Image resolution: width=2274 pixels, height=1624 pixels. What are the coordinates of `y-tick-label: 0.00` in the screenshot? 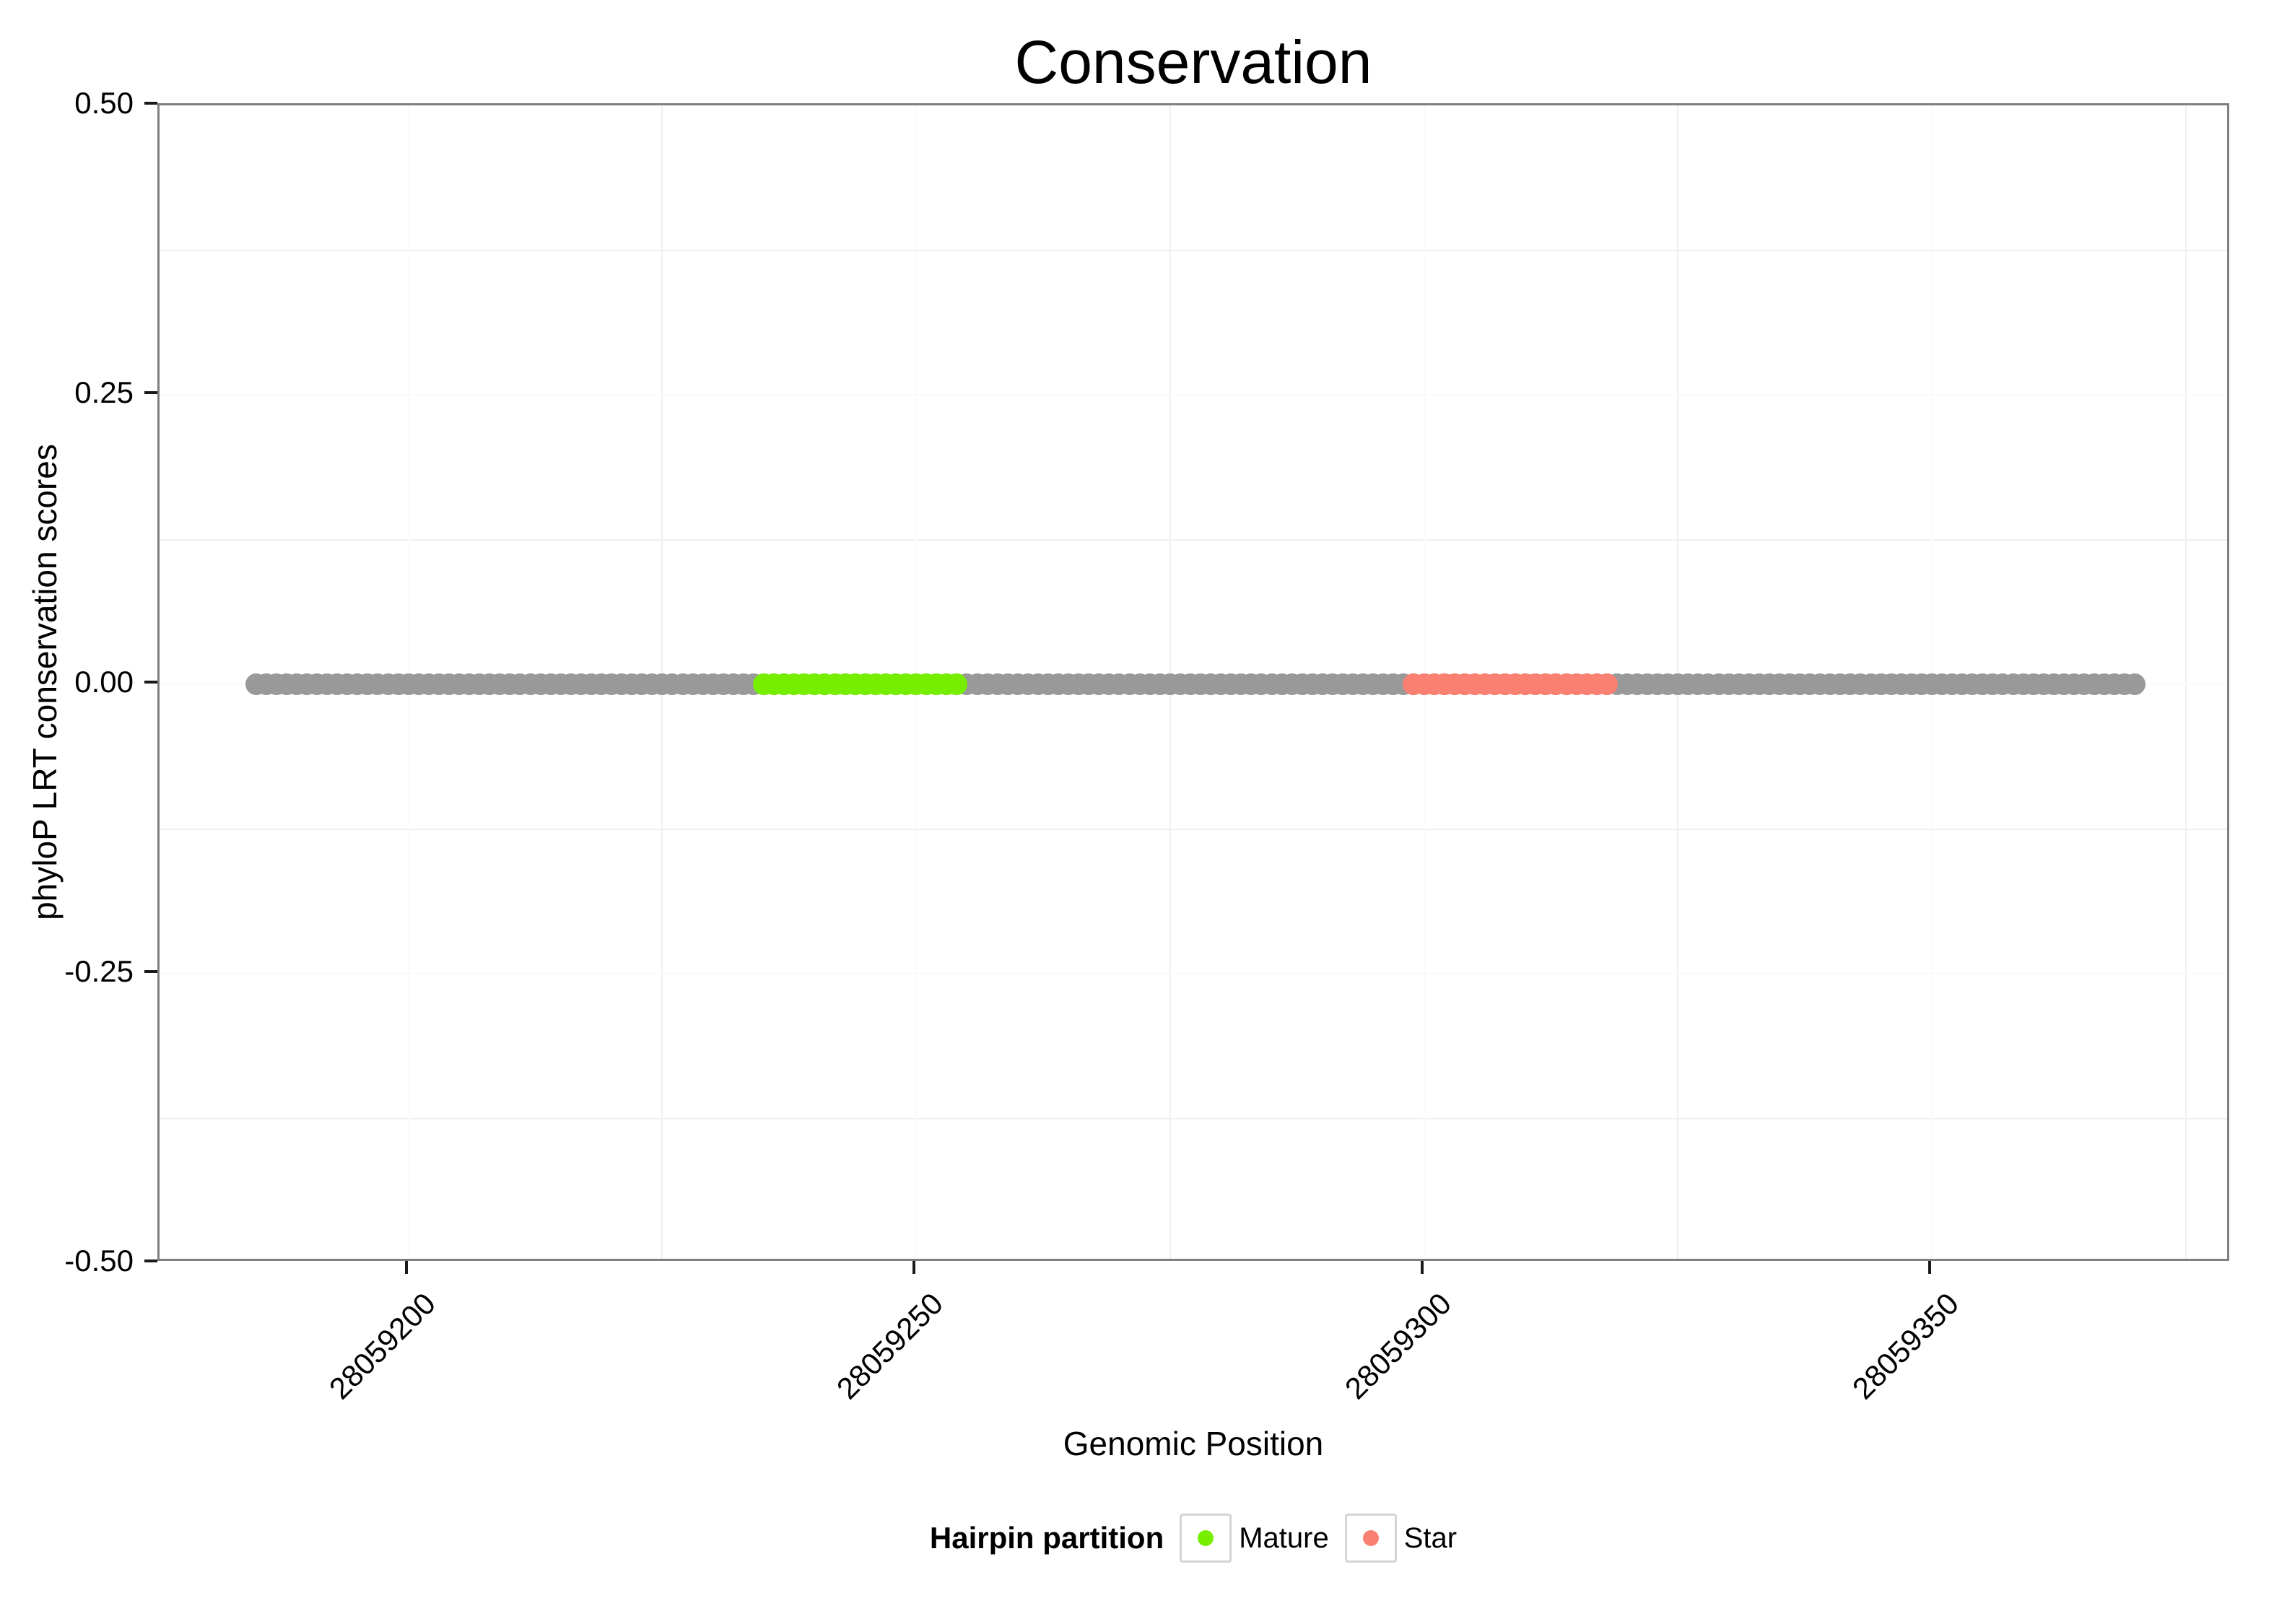 It's located at (104, 682).